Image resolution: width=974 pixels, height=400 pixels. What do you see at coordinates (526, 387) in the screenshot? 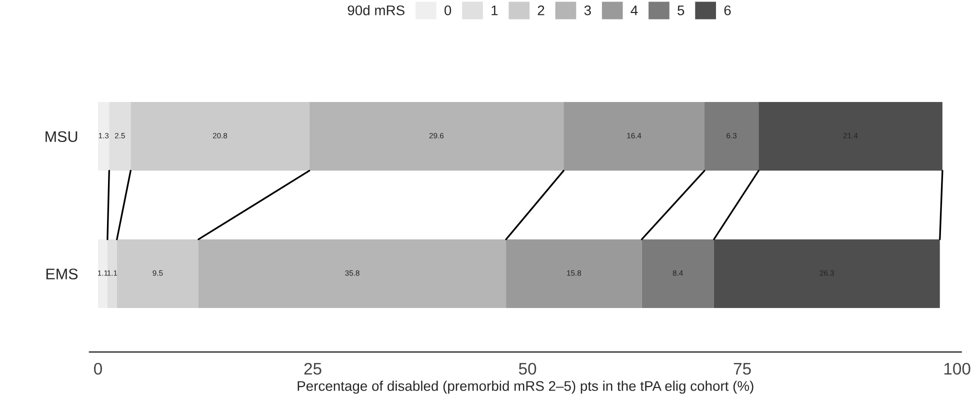
I see `x-axis-title: Percentage of disabled (premorbid mRS 2–5) pts in the tPA elig cohort (%)` at bounding box center [526, 387].